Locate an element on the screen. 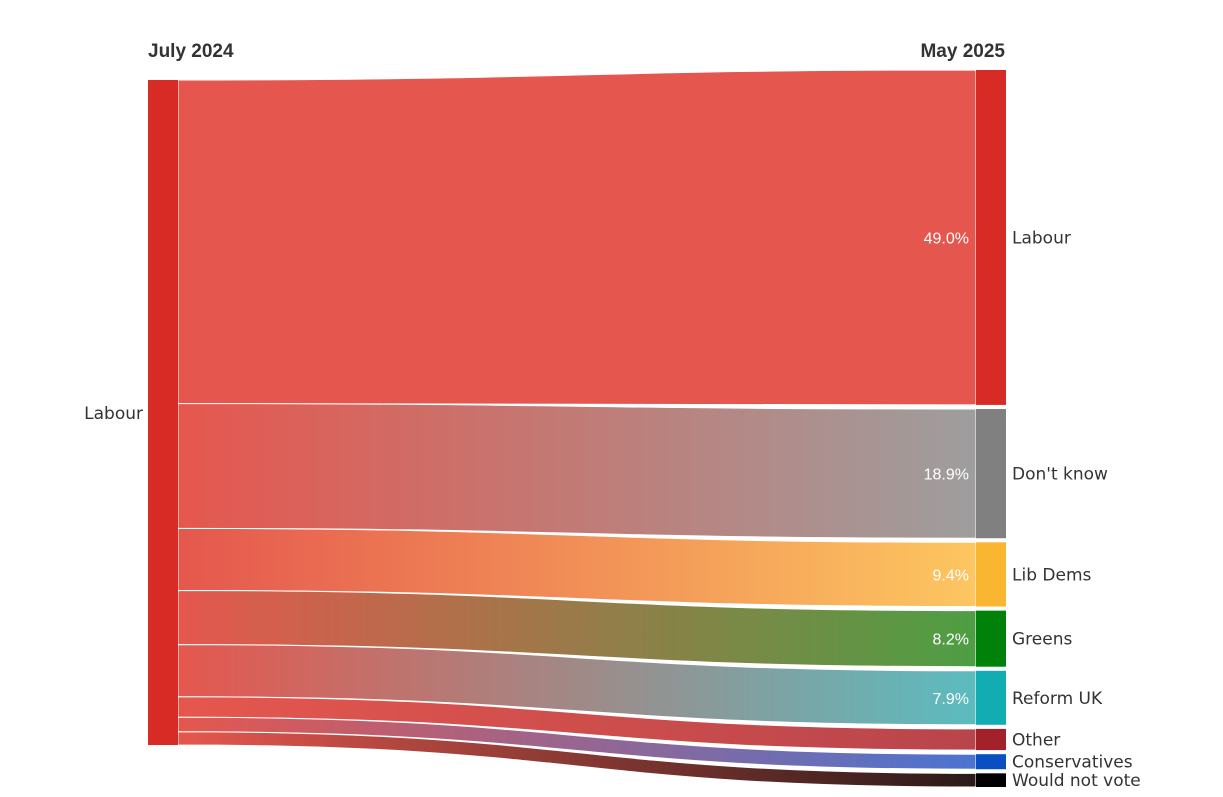 This screenshot has height=797, width=1223. flow-other is located at coordinates (577, 723).